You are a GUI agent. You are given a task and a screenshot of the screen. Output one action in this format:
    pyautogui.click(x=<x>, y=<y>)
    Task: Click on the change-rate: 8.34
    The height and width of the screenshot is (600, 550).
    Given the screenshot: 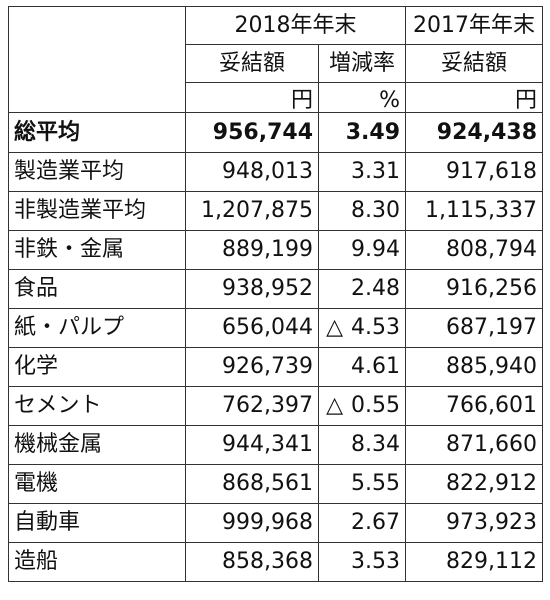 What is the action you would take?
    pyautogui.click(x=362, y=445)
    